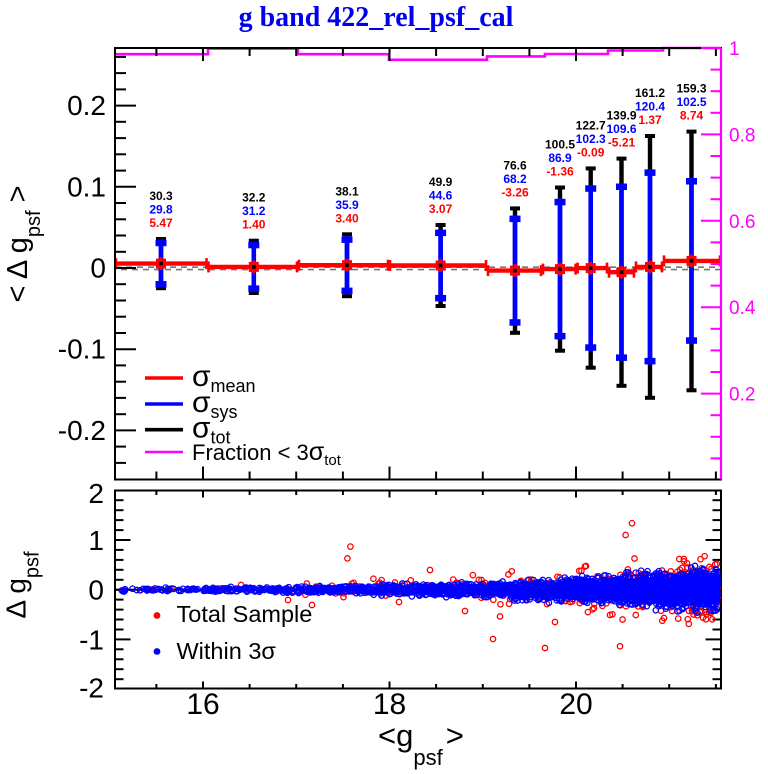  Describe the element at coordinates (691, 102) in the screenshot. I see `svg-text: 102.5` at that location.